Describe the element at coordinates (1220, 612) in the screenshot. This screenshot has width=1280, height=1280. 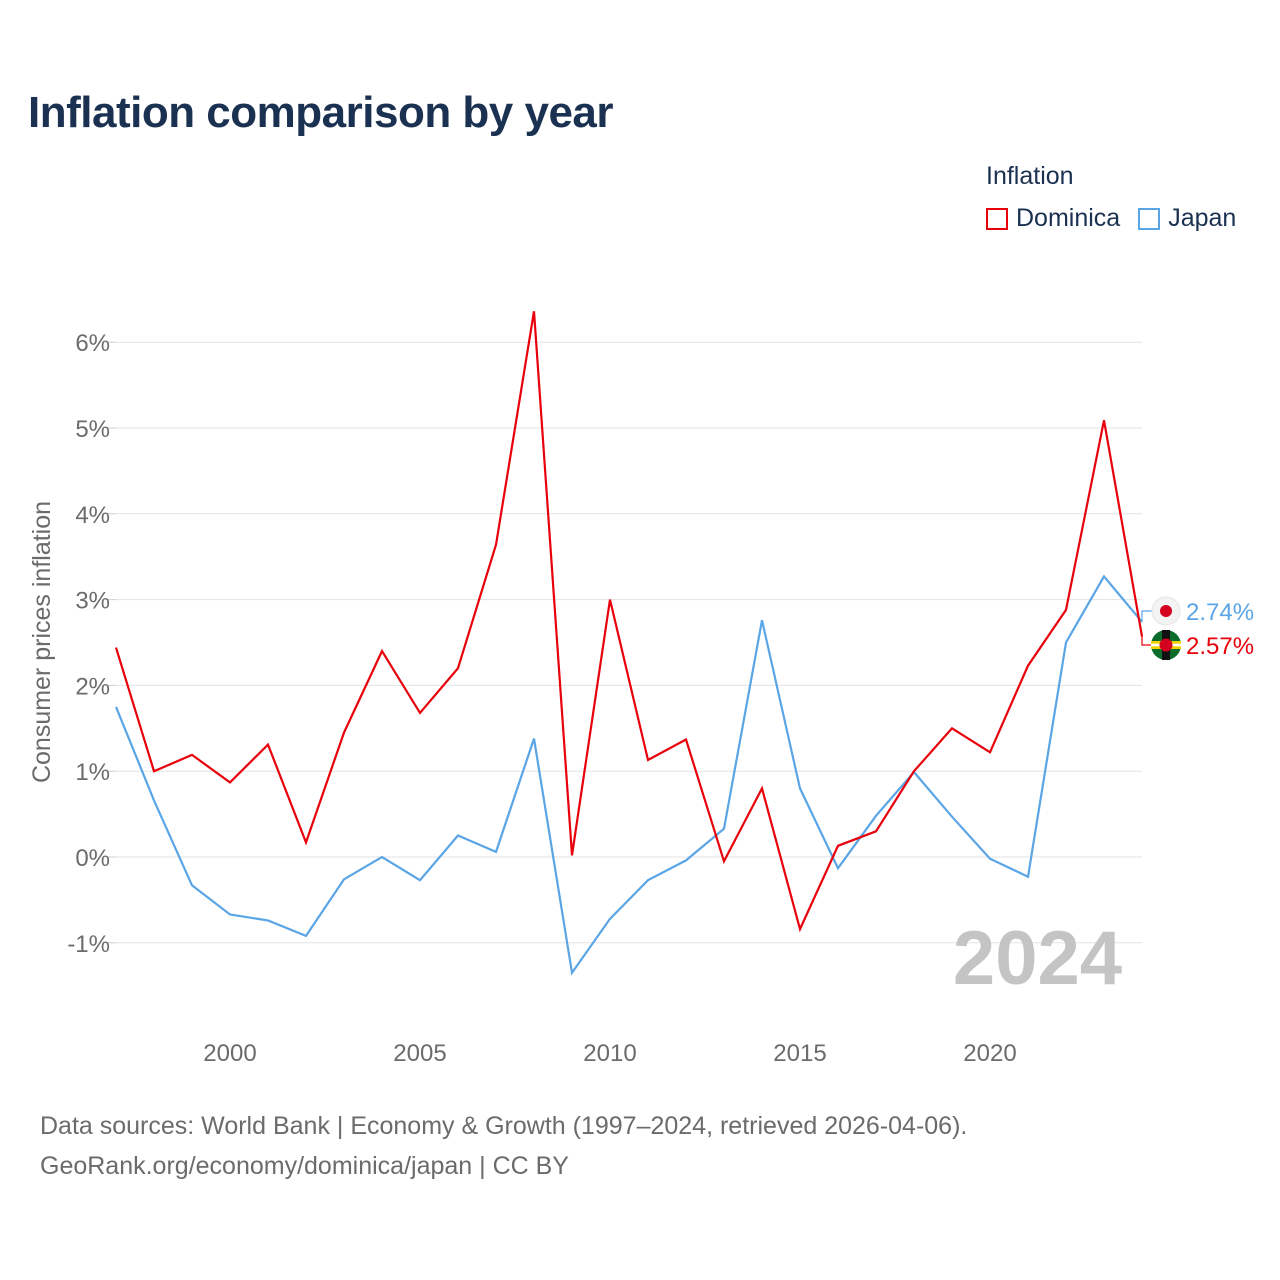
I see `end-label-japan: 2.74%` at that location.